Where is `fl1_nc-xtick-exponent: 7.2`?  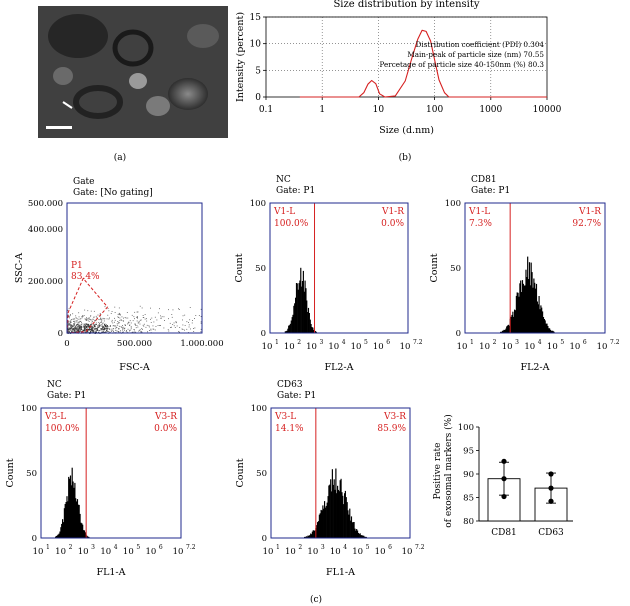 fl1_nc-xtick-exponent: 7.2 is located at coordinates (191, 547).